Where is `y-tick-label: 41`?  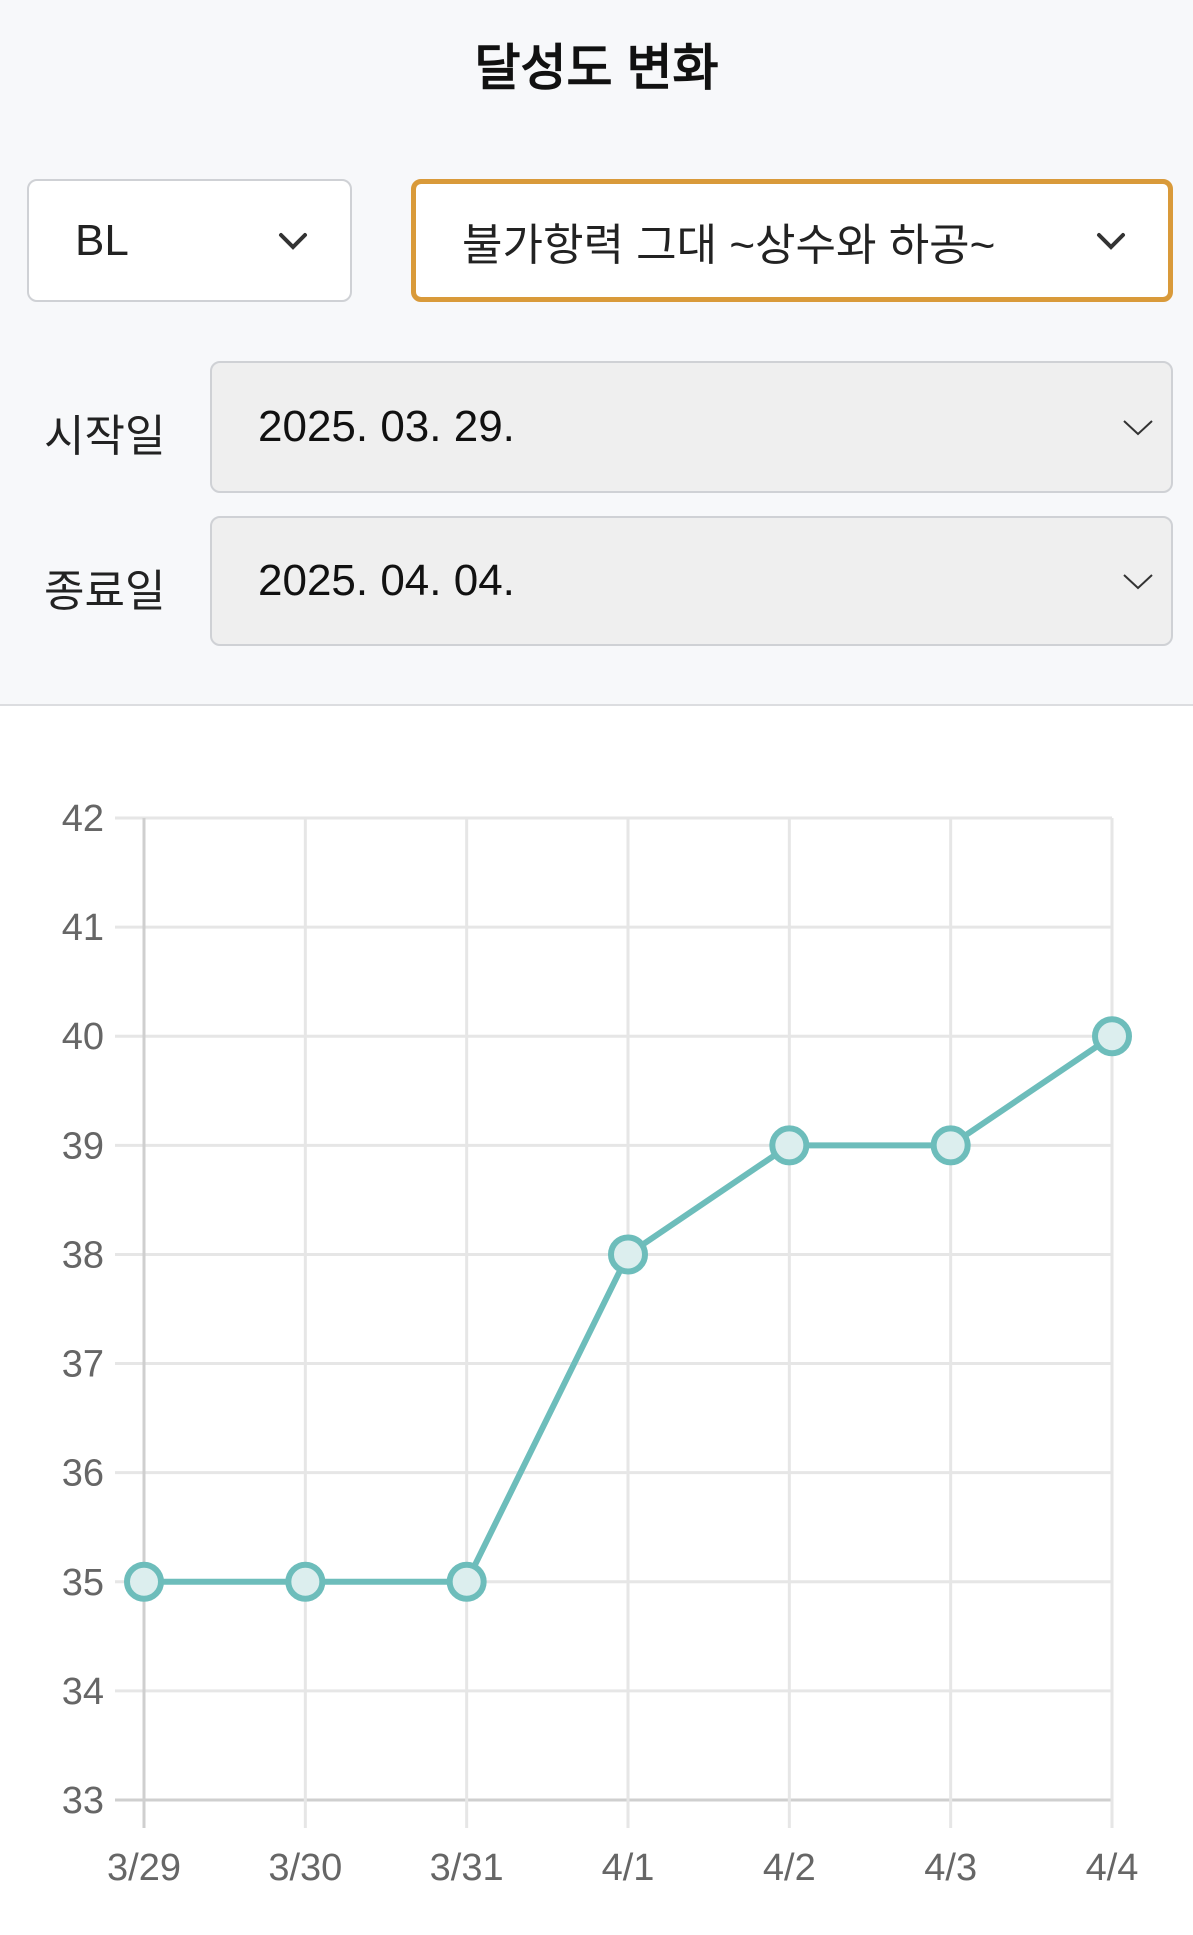
y-tick-label: 41 is located at coordinates (83, 928).